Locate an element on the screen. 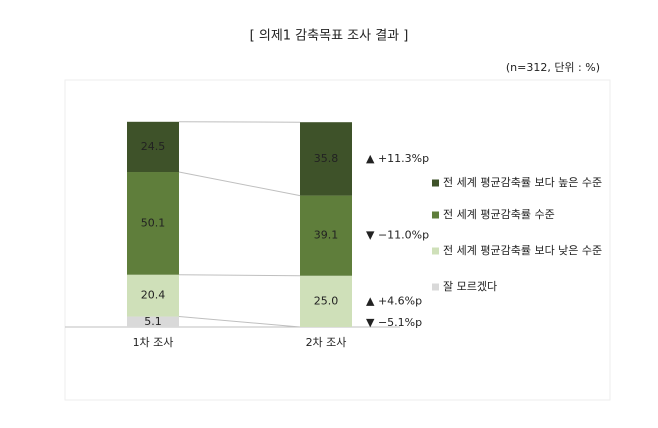 This screenshot has height=428, width=658. value-label: 24.5 is located at coordinates (153, 146).